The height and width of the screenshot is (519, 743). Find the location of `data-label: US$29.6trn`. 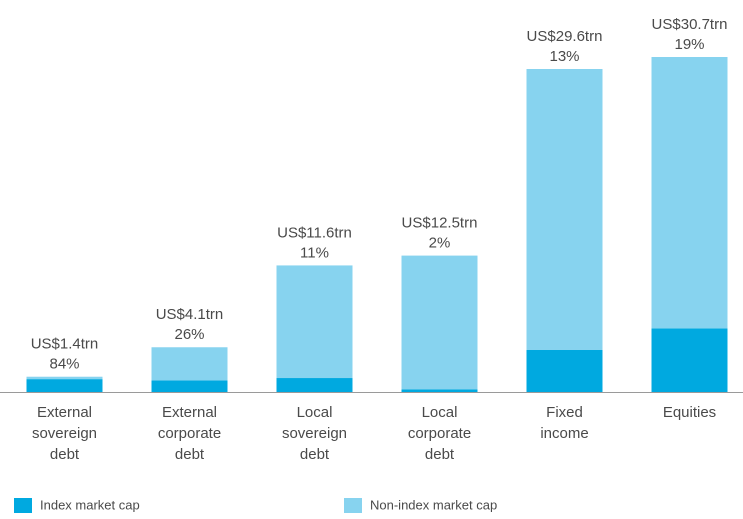

data-label: US$29.6trn is located at coordinates (565, 36).